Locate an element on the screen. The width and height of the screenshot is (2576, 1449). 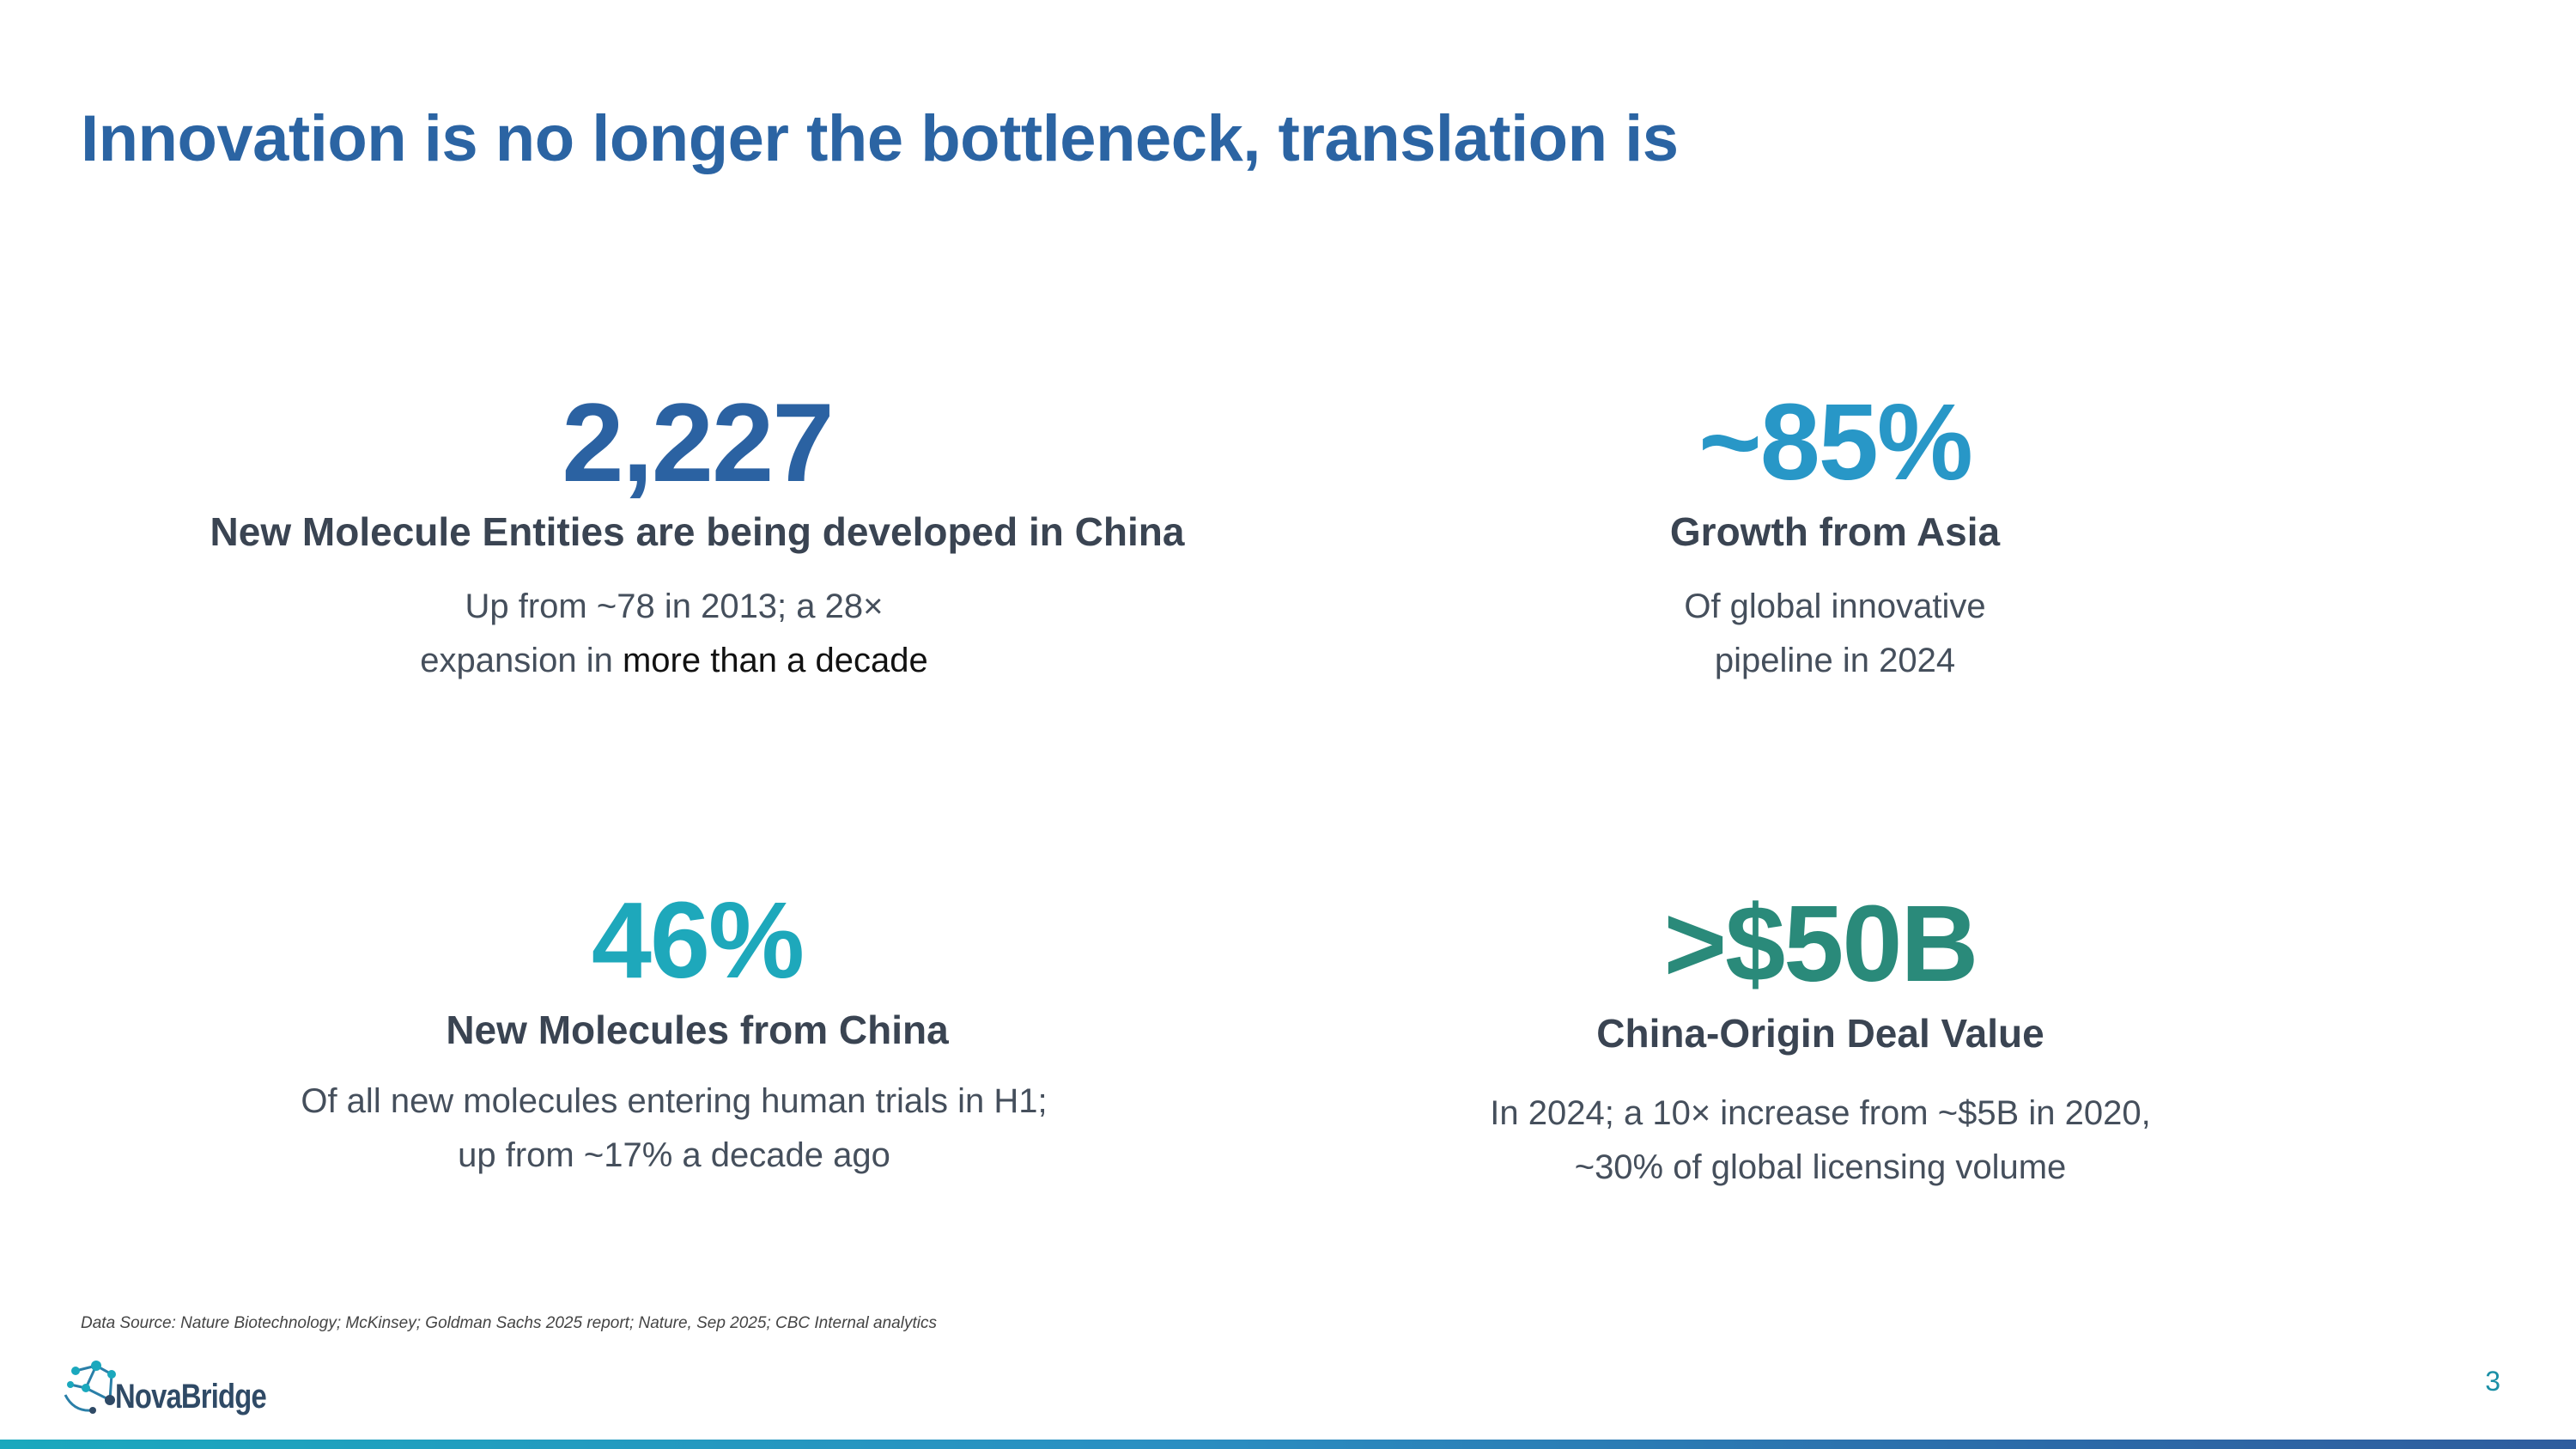
stat-description-line-1: Up from ~78 in 2013; a 28× is located at coordinates (674, 607).